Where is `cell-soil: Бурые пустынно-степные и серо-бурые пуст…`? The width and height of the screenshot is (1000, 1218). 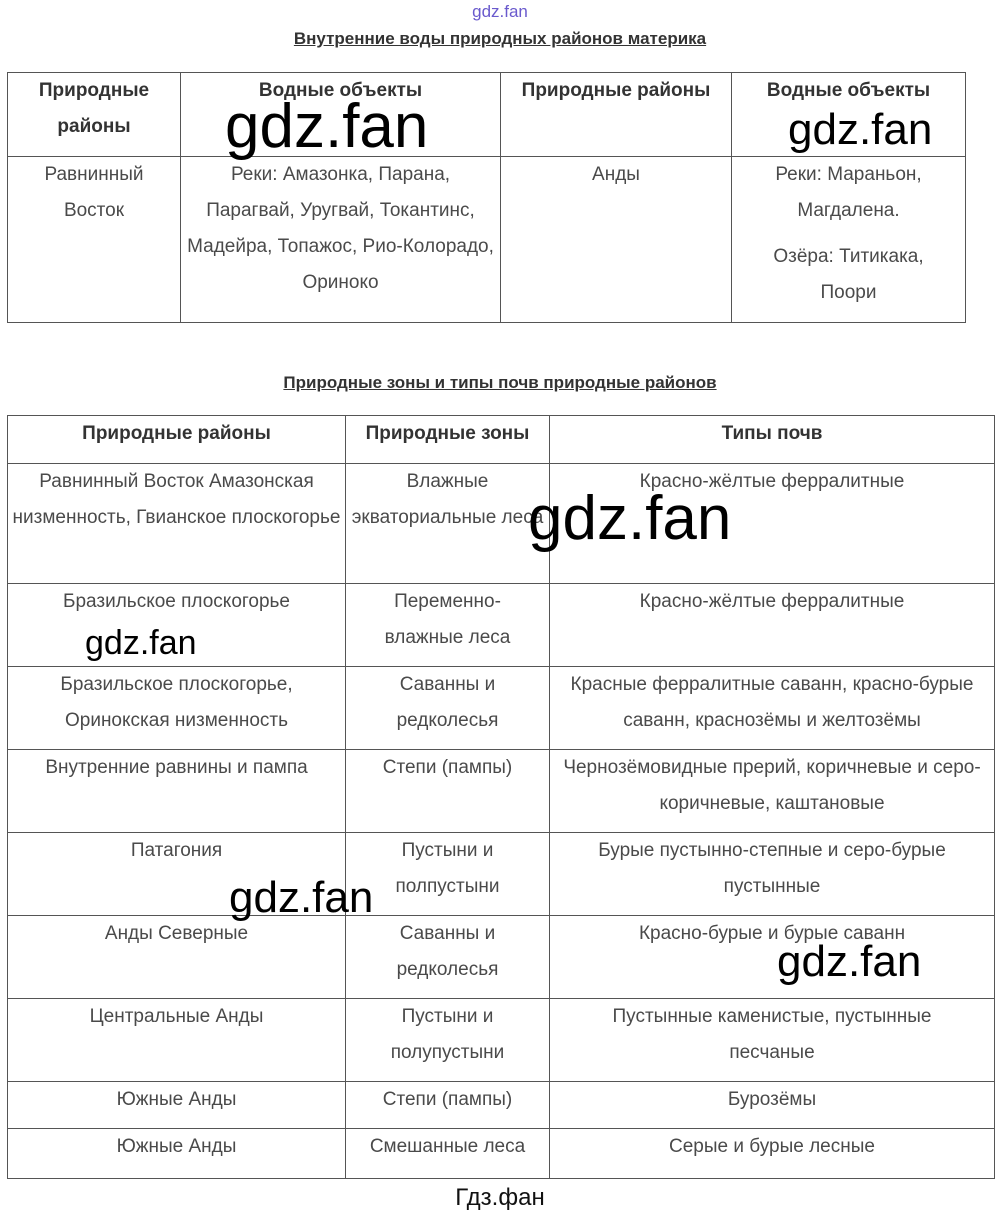
cell-soil: Бурые пустынно-степные и серо-бурые пуст… is located at coordinates (772, 874).